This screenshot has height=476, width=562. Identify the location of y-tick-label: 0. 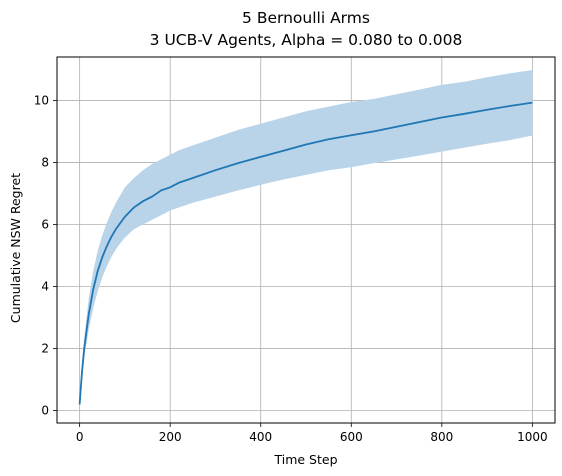
(45, 411).